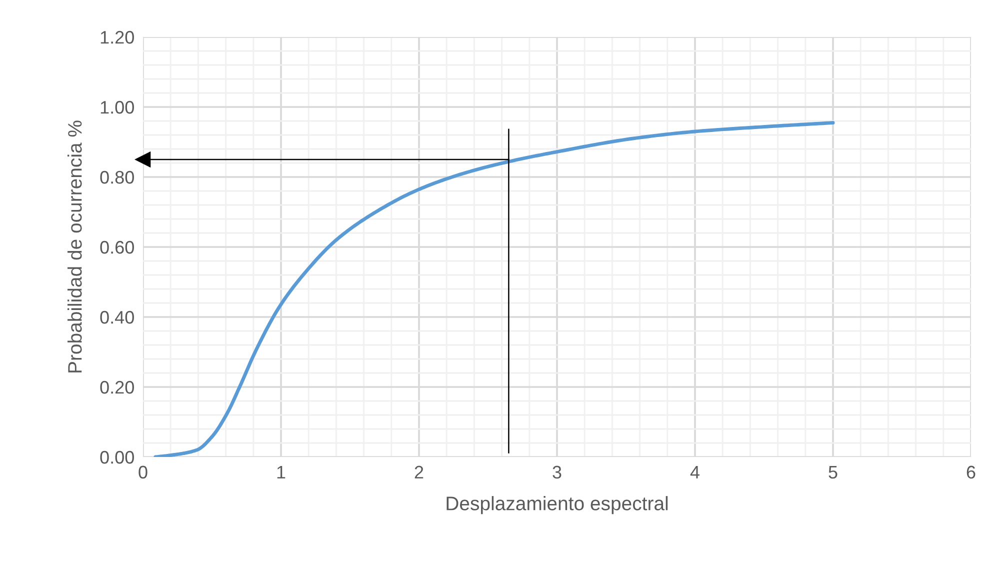  What do you see at coordinates (117, 317) in the screenshot?
I see `y-tick-label: 0.40` at bounding box center [117, 317].